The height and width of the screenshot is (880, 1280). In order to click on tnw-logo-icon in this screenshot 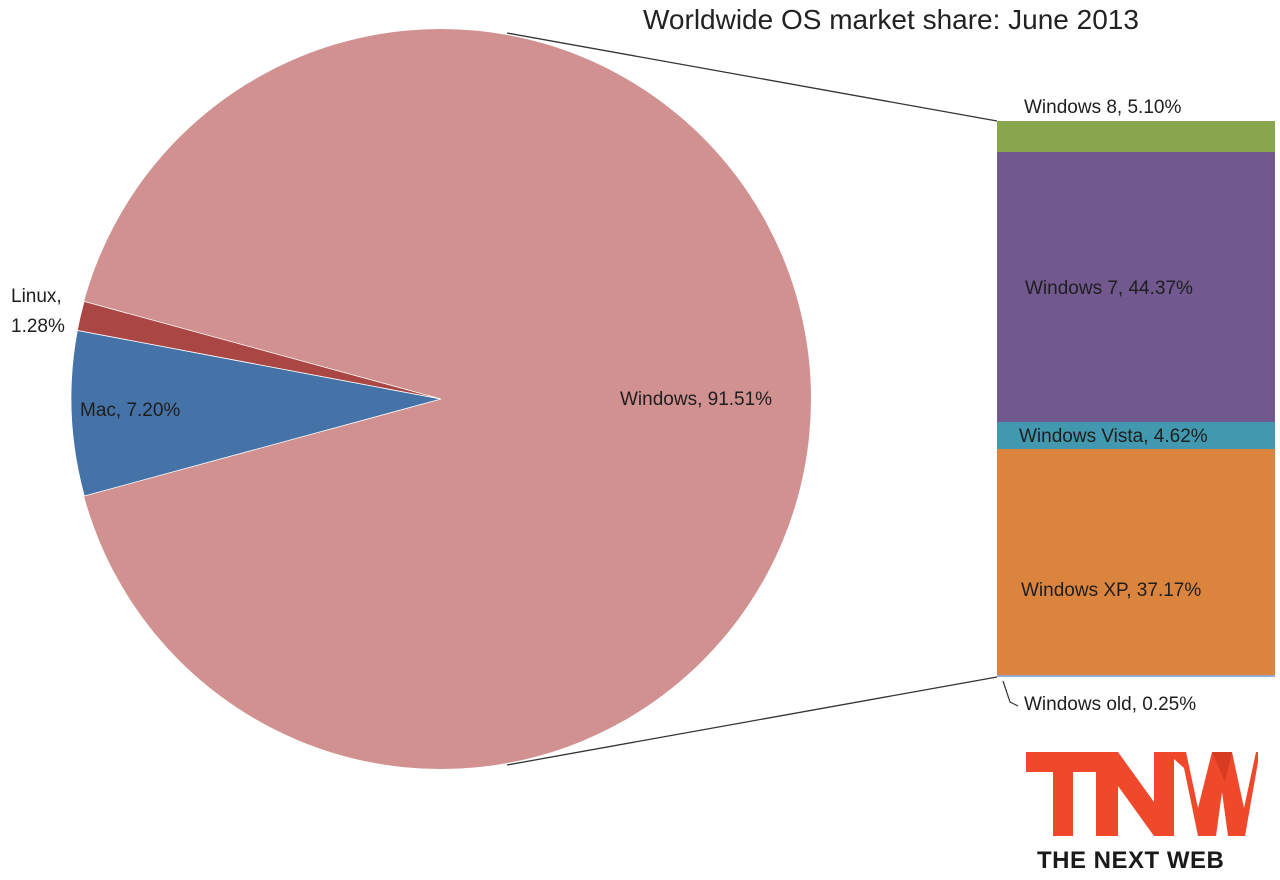, I will do `click(1142, 794)`.